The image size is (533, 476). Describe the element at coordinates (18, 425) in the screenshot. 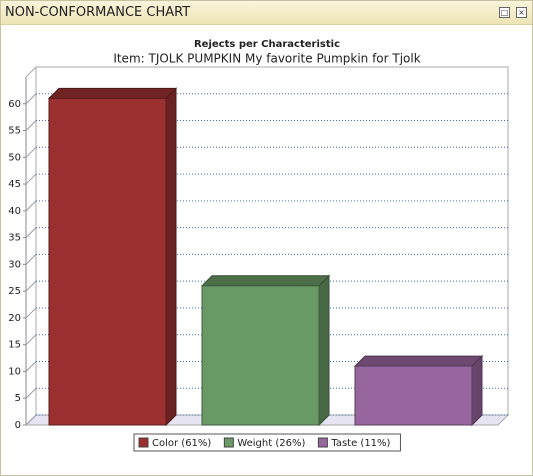

I see `y-tick-label: 0` at that location.